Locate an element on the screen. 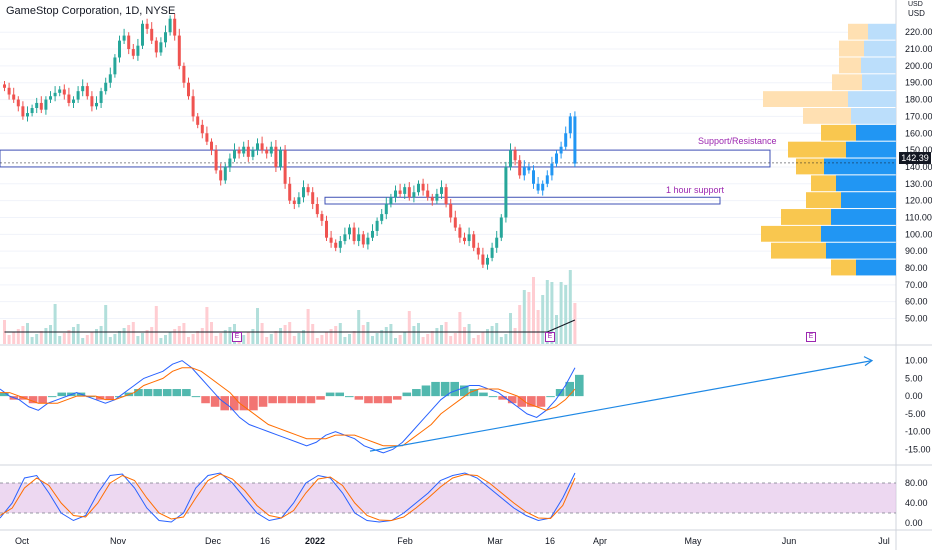 The height and width of the screenshot is (550, 932). support-resistance-zone is located at coordinates (385, 158).